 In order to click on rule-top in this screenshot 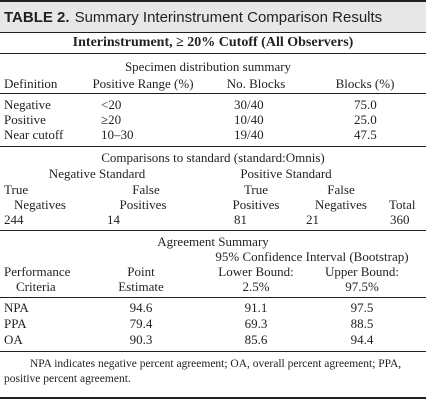, I will do `click(213, 32)`.